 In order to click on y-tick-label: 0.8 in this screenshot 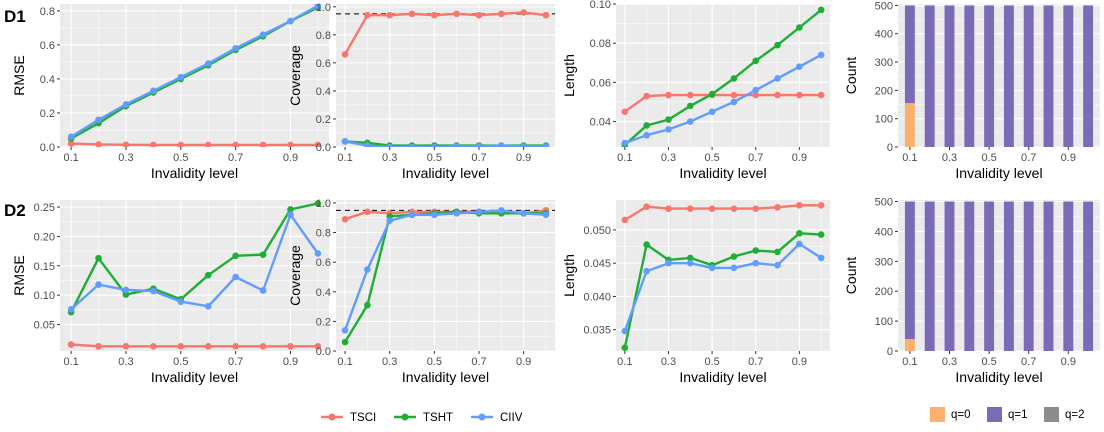, I will do `click(323, 36)`.